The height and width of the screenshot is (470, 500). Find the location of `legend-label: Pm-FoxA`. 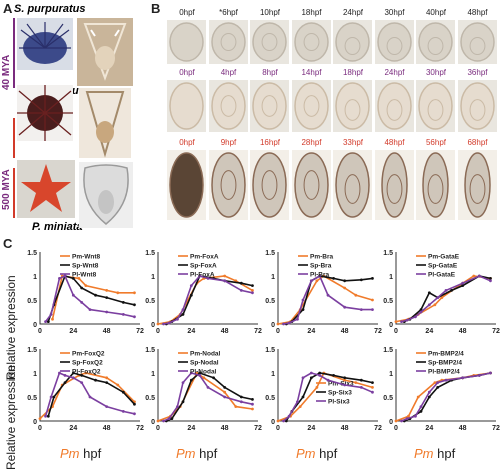

legend-label: Pm-FoxA is located at coordinates (204, 257).